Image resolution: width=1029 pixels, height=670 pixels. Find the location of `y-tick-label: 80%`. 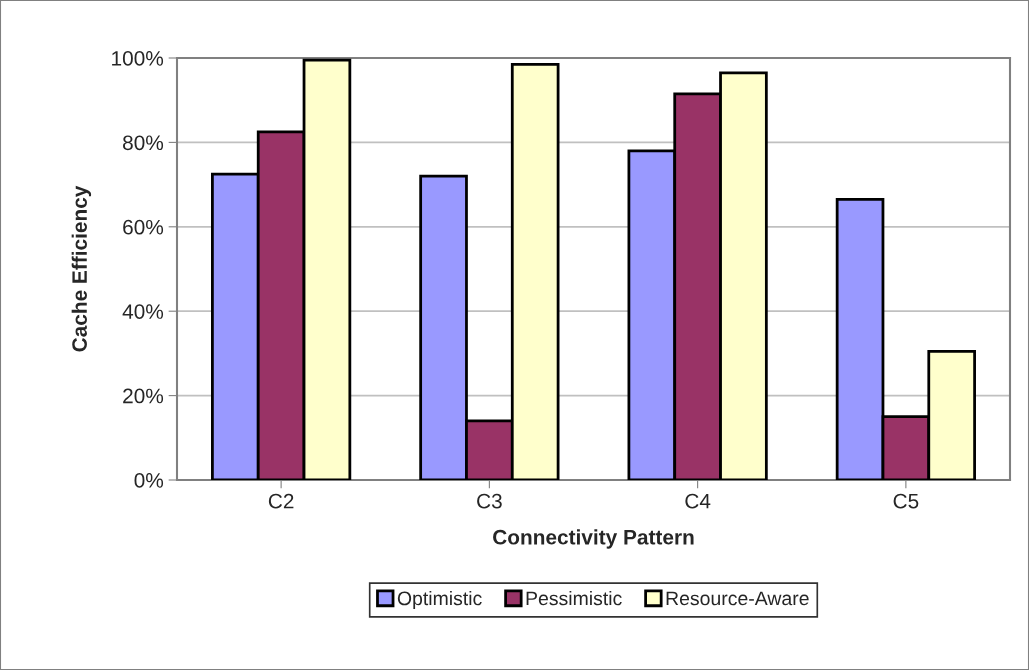

y-tick-label: 80% is located at coordinates (143, 143).